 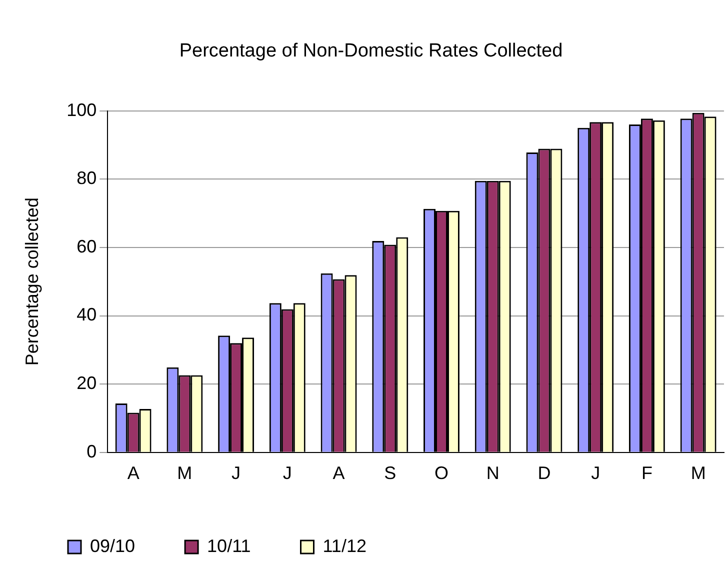 What do you see at coordinates (91, 451) in the screenshot?
I see `y-tick-label: 0` at bounding box center [91, 451].